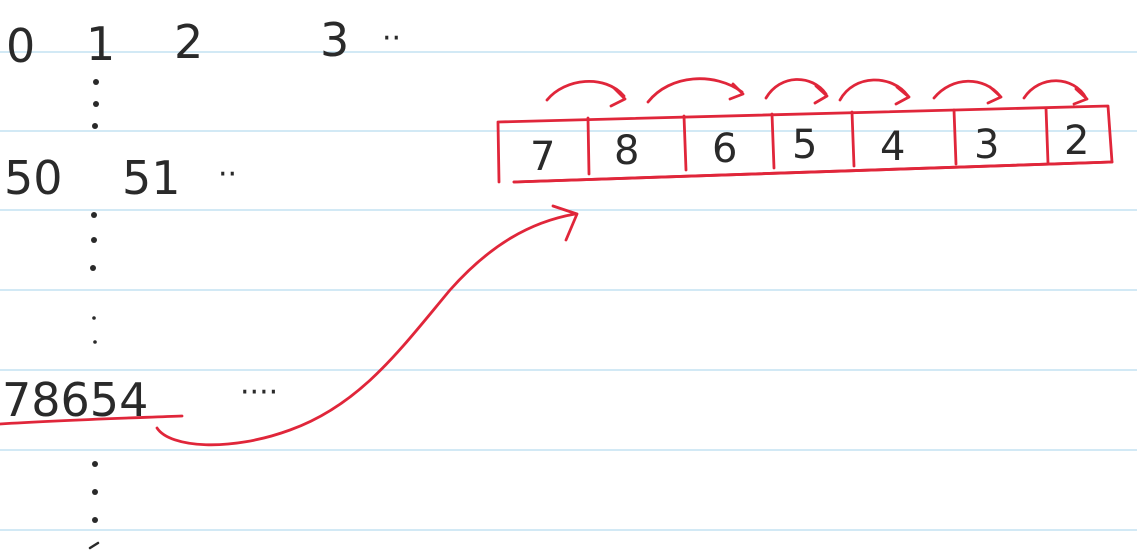 The height and width of the screenshot is (555, 1137). I want to click on array-cell-0: 7, so click(542, 157).